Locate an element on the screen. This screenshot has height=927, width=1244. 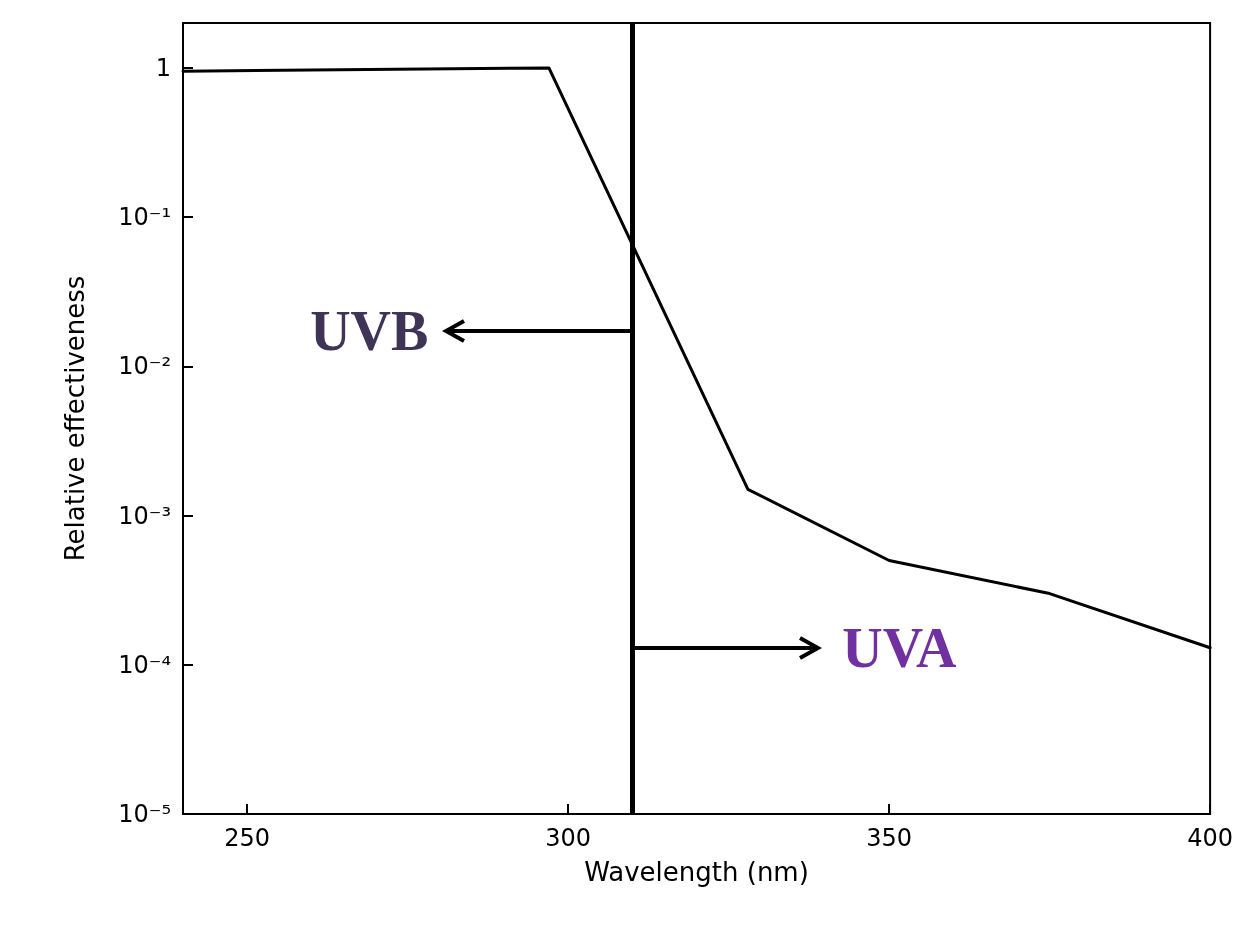
x-tick-label: 250 is located at coordinates (247, 838).